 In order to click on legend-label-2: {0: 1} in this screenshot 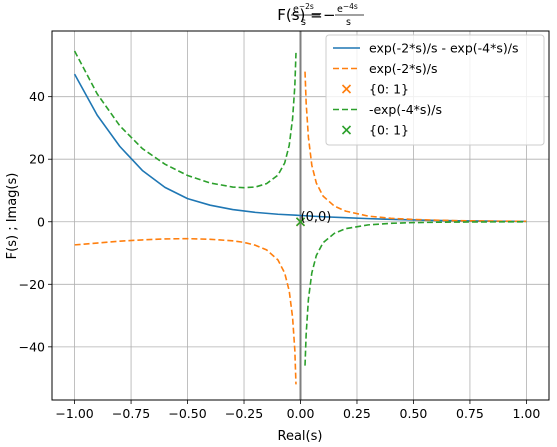, I will do `click(389, 89)`.